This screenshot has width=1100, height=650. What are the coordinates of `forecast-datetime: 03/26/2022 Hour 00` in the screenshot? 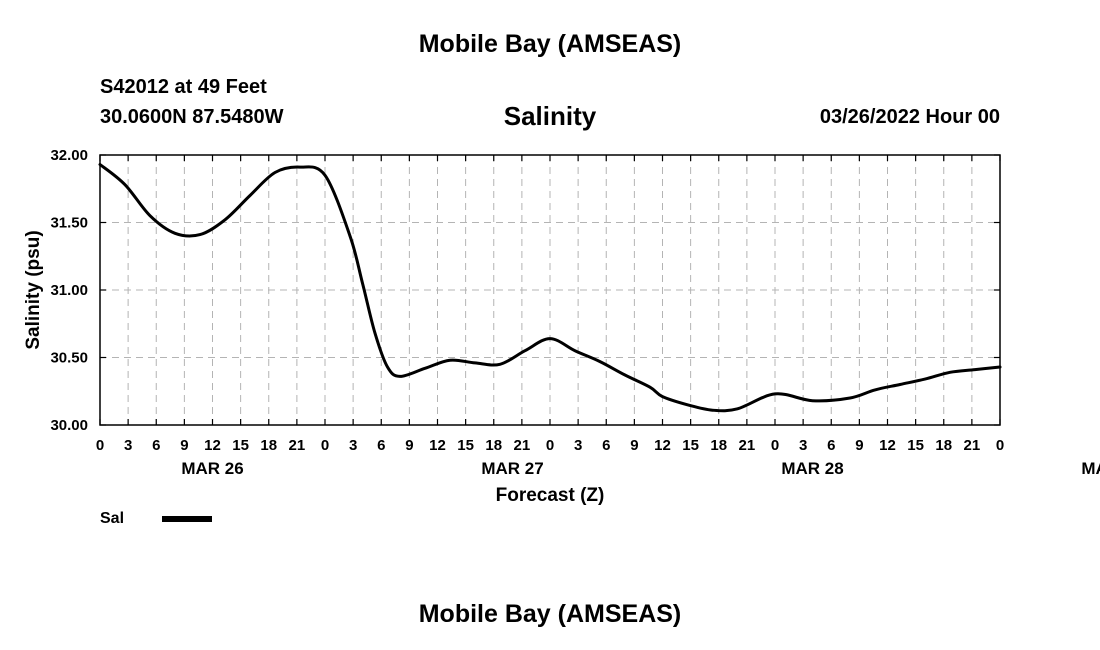 It's located at (909, 117).